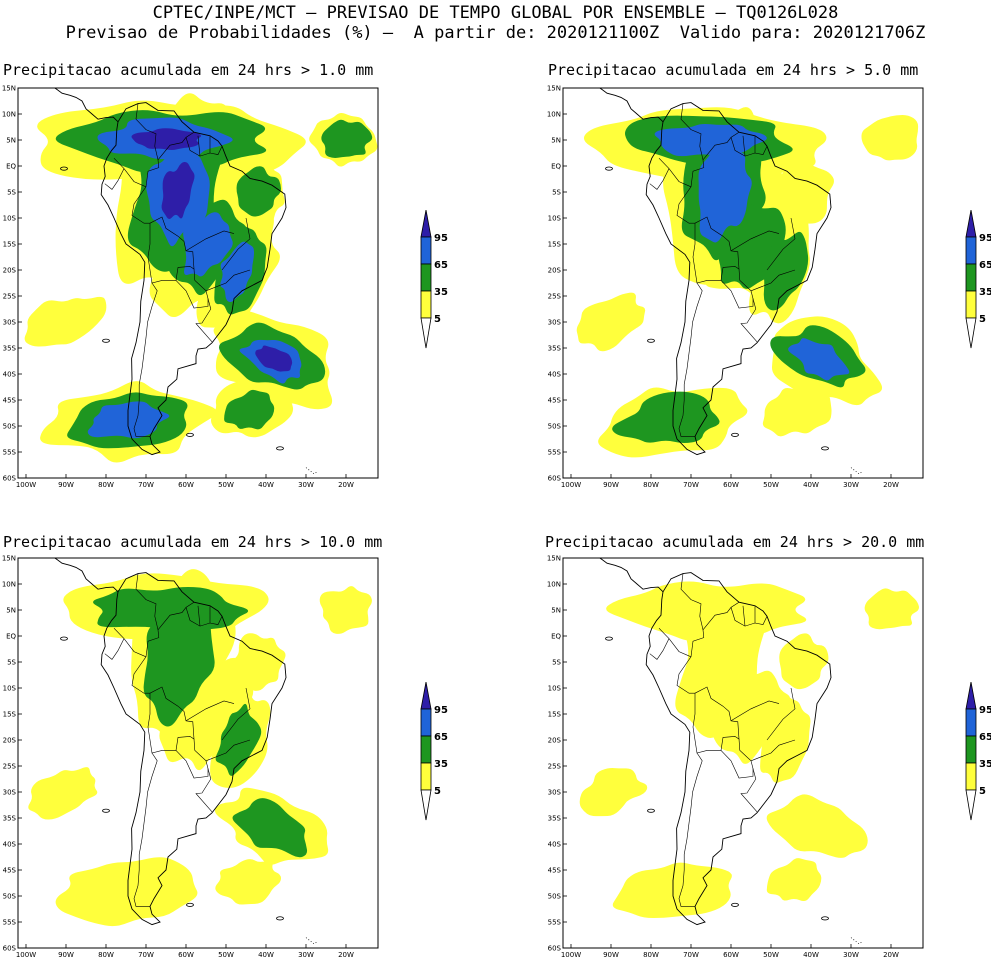  Describe the element at coordinates (819, 359) in the screenshot. I see `precip-blue-atlantic-front` at that location.